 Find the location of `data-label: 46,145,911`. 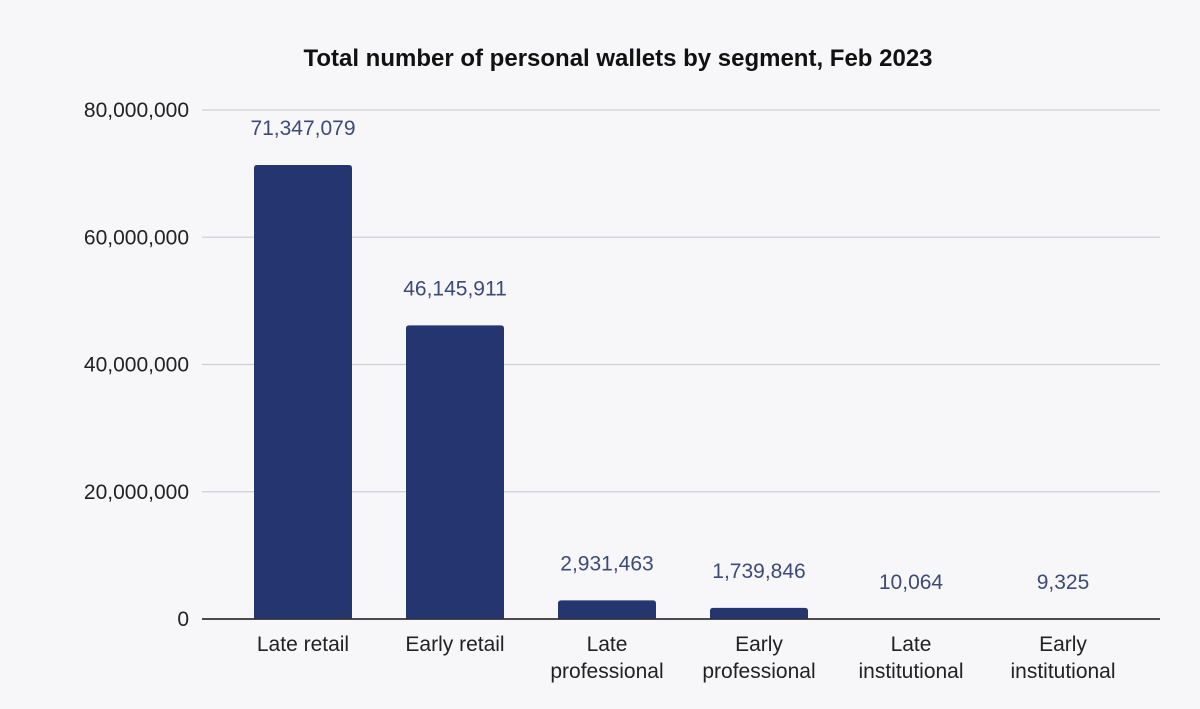

data-label: 46,145,911 is located at coordinates (455, 288).